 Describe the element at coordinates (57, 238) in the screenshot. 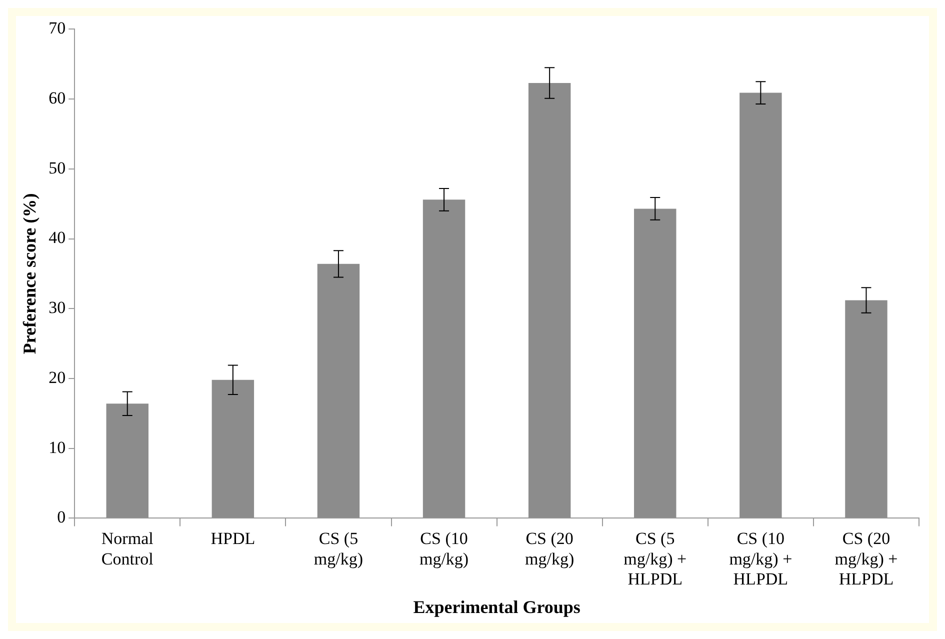

I see `y-tick-label: 40` at that location.